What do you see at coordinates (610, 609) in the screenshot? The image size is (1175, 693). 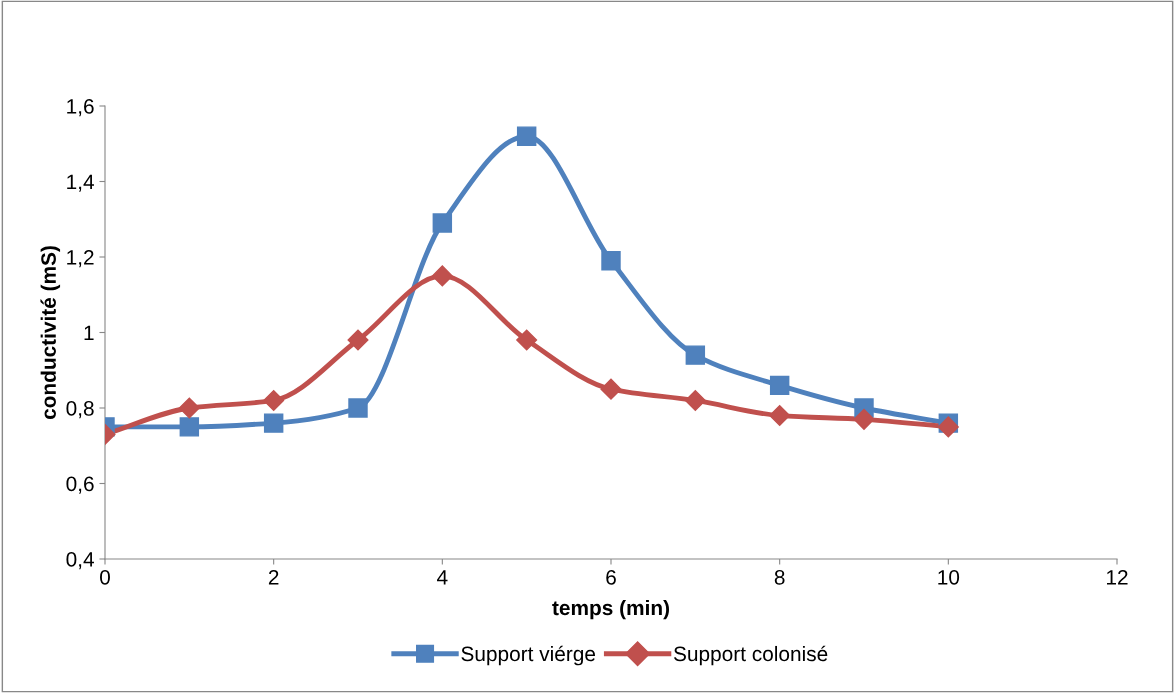 I see `x-axis-title: temps (min)` at bounding box center [610, 609].